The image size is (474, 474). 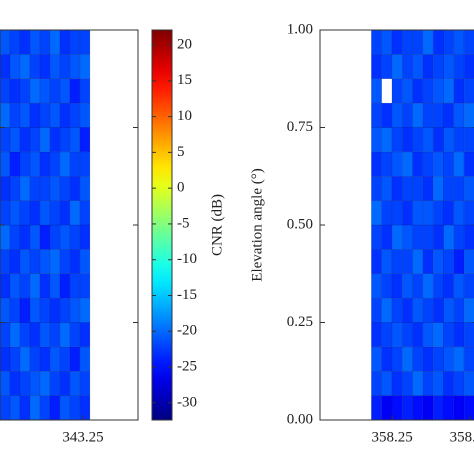 I want to click on colorbar-tick-label: -30, so click(x=187, y=402).